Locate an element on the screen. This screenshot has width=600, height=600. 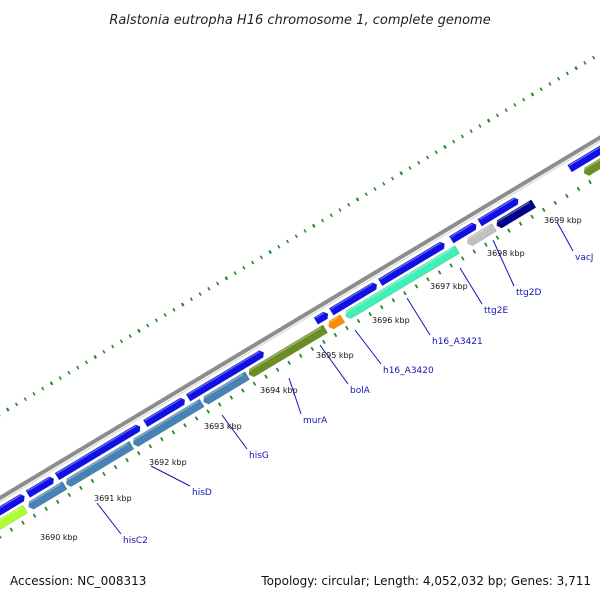
gene-label-h16_a3421: h16_A3421 is located at coordinates (457, 342).